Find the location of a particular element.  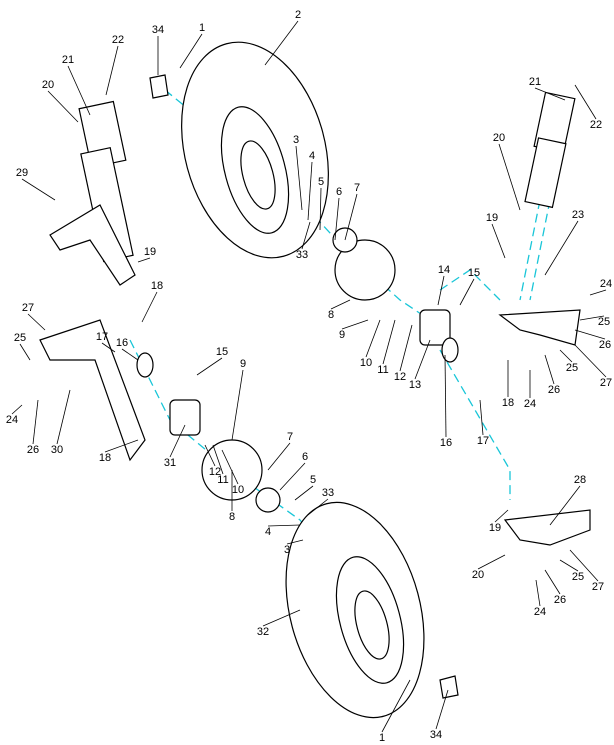

callout-number: 30 is located at coordinates (57, 450).